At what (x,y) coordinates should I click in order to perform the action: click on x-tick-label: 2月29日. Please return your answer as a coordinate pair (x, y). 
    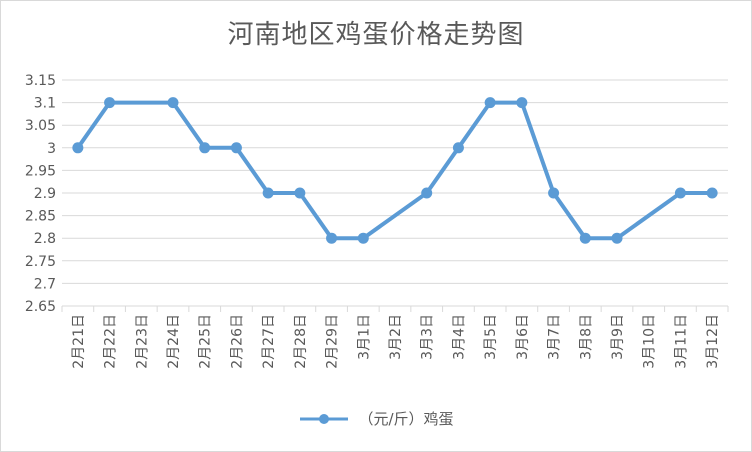
    Looking at the image, I should click on (333, 341).